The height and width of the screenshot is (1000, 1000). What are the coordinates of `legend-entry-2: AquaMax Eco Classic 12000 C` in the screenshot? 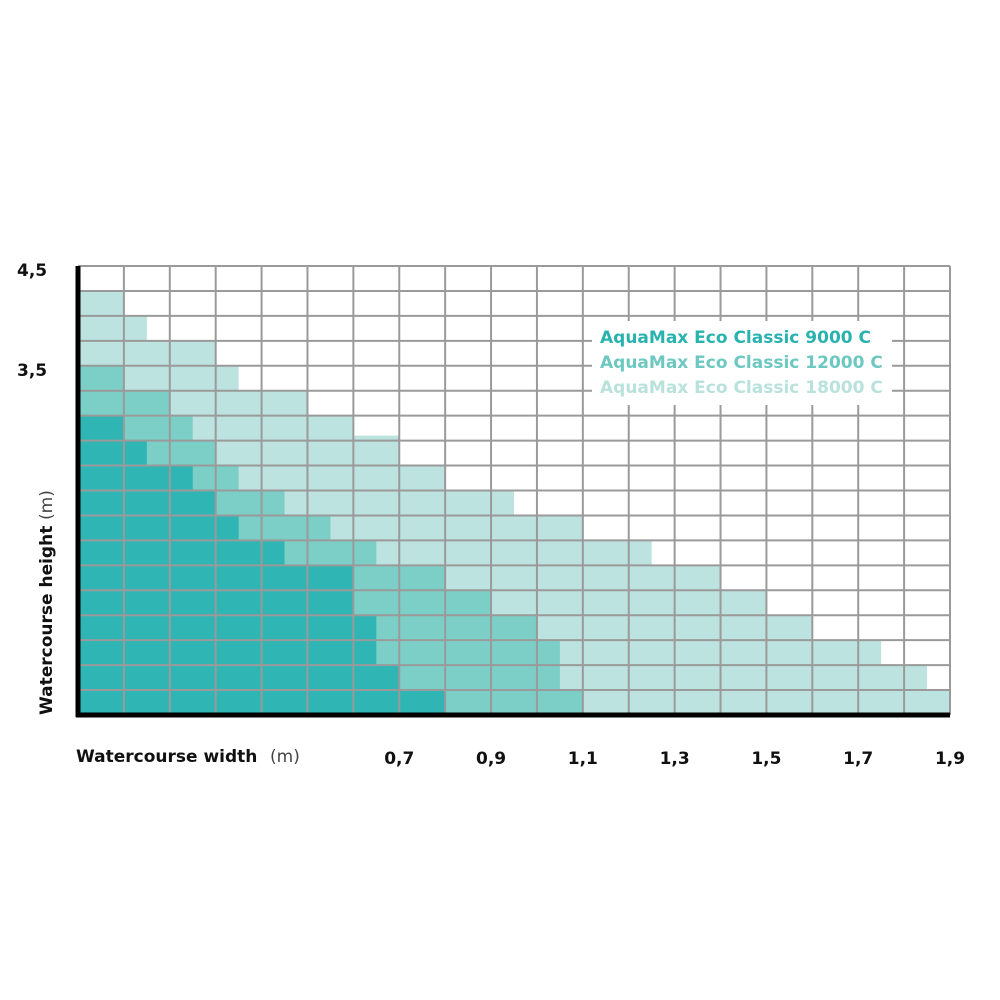 It's located at (741, 363).